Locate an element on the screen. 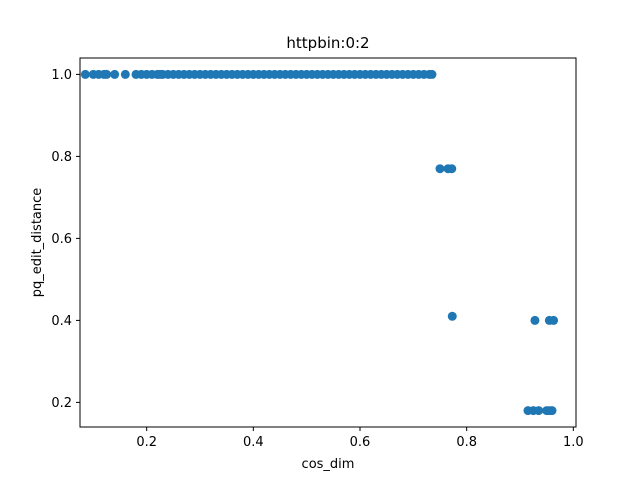 The width and height of the screenshot is (640, 480). y-axis: 0.2 0.4 0.6 0.8 1.0 is located at coordinates (65, 239).